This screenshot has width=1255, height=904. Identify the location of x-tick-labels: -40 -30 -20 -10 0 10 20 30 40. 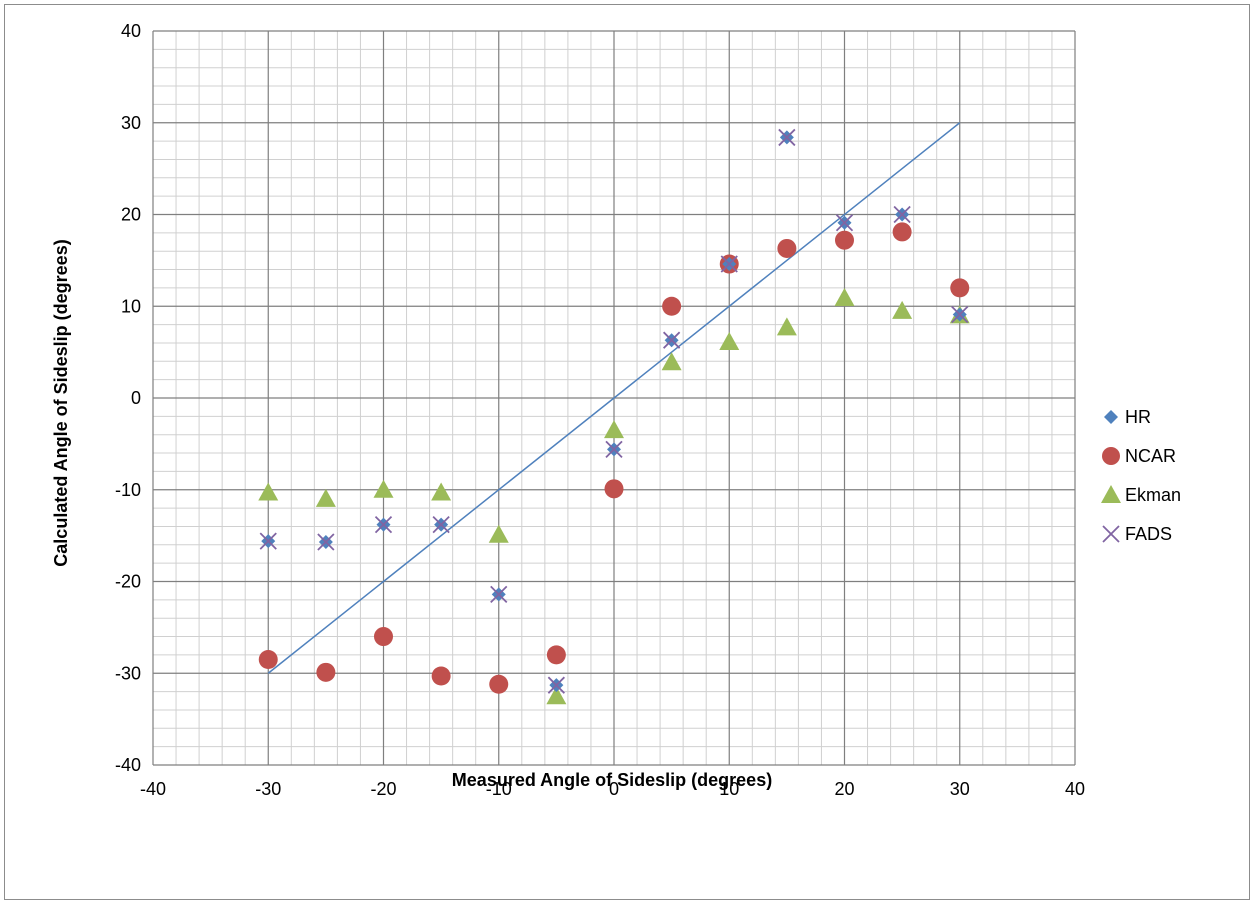
(612, 789).